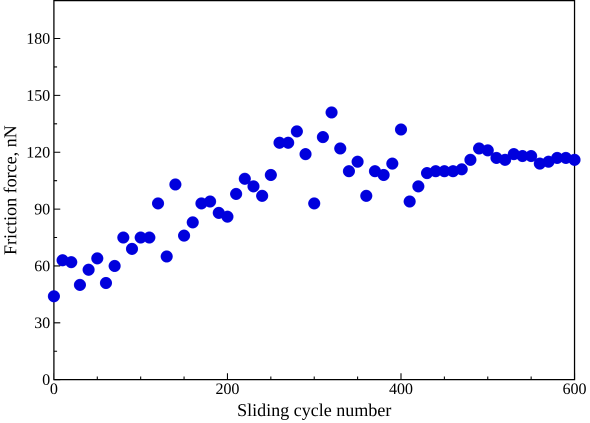  What do you see at coordinates (12, 189) in the screenshot?
I see `y-axis-title: Friction force, nN` at bounding box center [12, 189].